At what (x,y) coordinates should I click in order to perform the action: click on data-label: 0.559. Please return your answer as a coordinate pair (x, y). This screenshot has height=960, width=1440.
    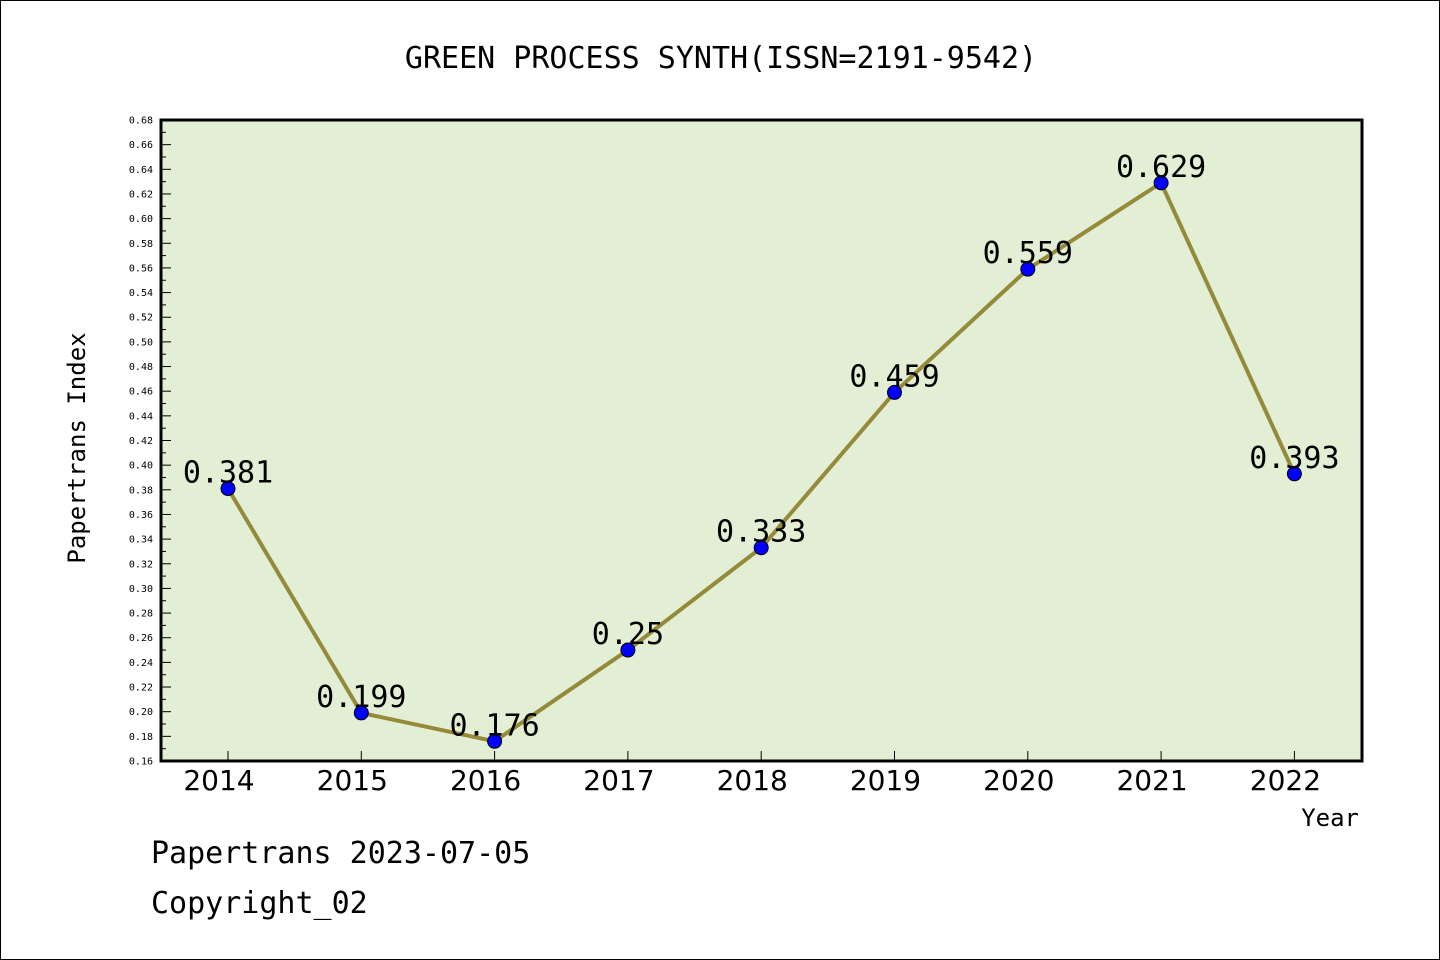
    Looking at the image, I should click on (1028, 253).